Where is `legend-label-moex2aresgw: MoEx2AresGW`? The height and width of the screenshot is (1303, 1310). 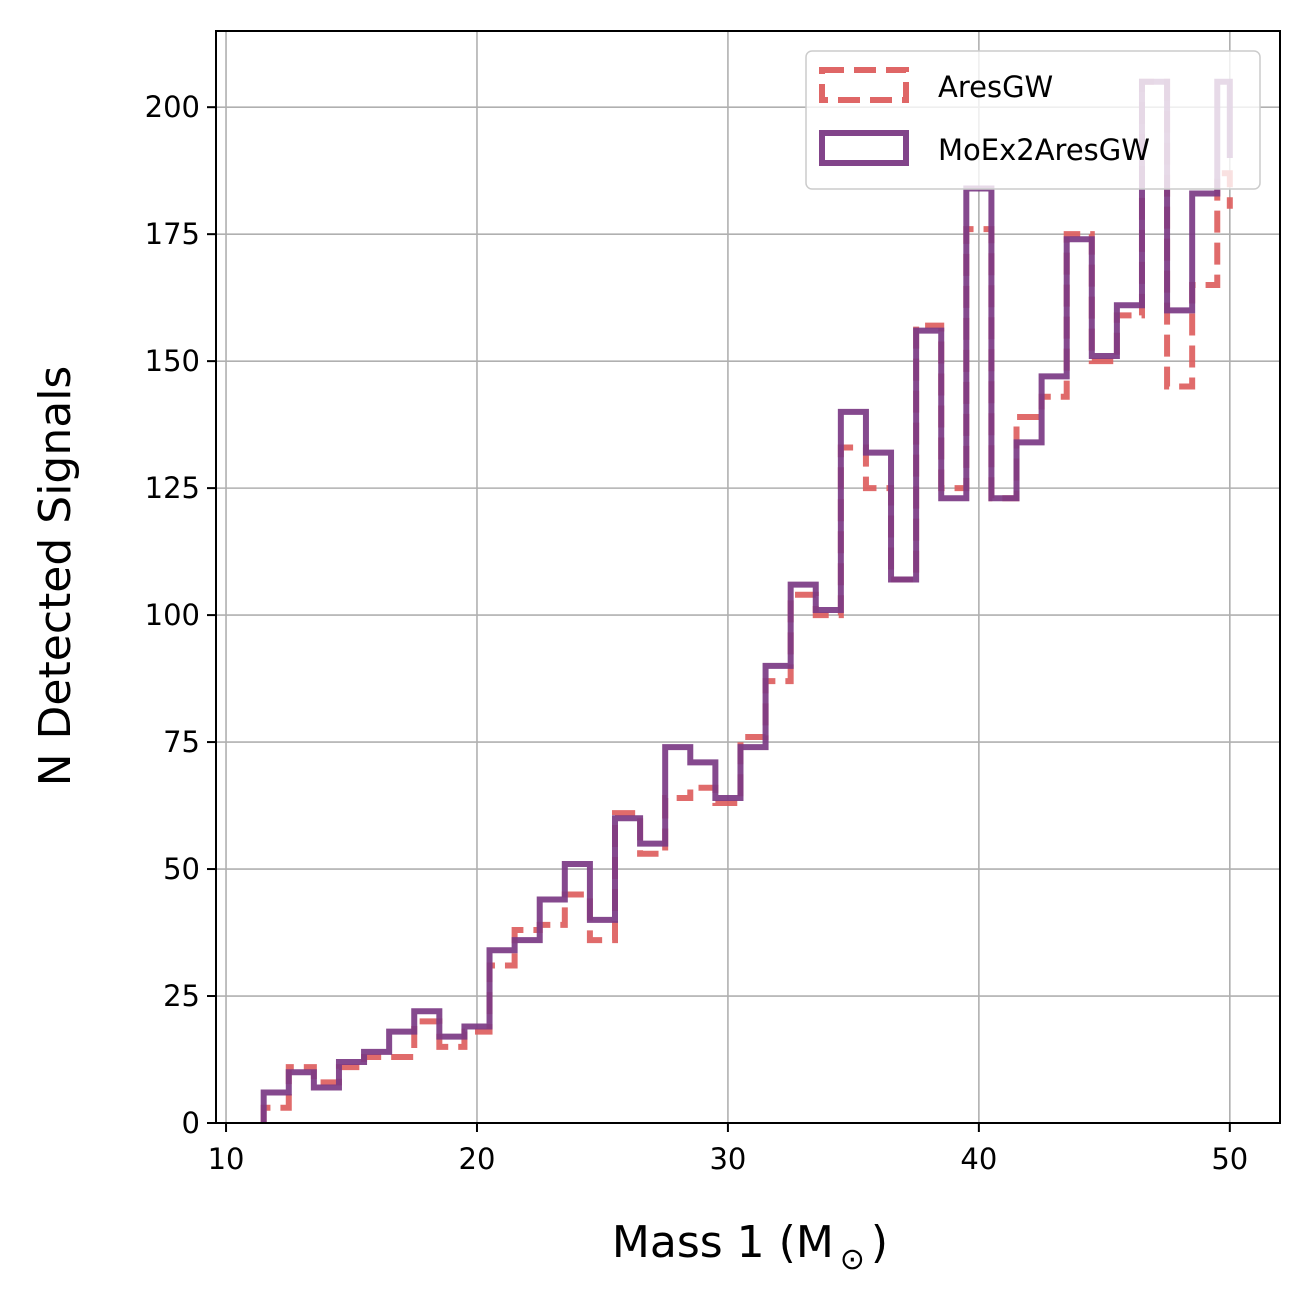 legend-label-moex2aresgw: MoEx2AresGW is located at coordinates (1044, 150).